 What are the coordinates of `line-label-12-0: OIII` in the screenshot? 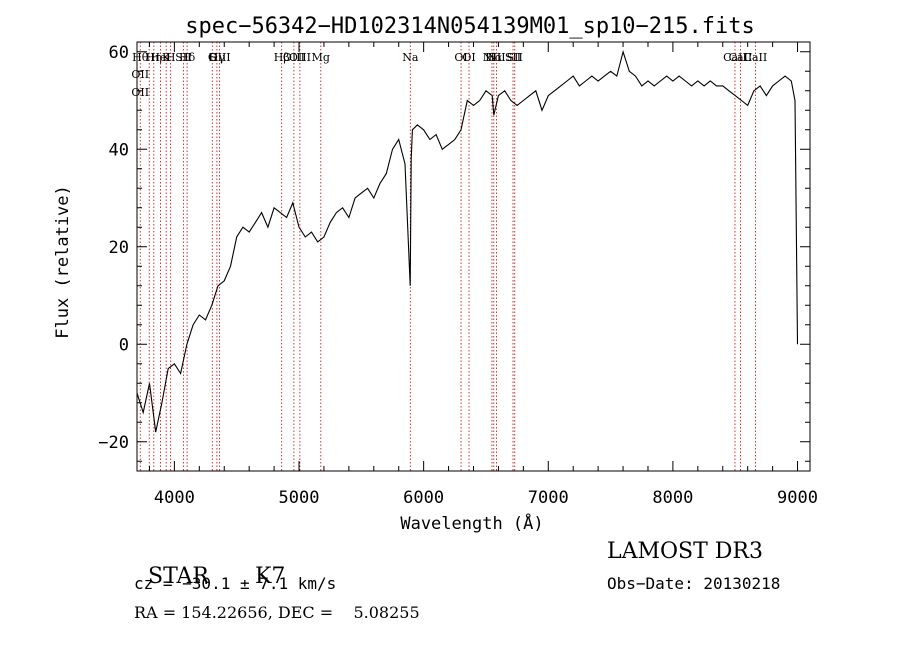 It's located at (294, 57).